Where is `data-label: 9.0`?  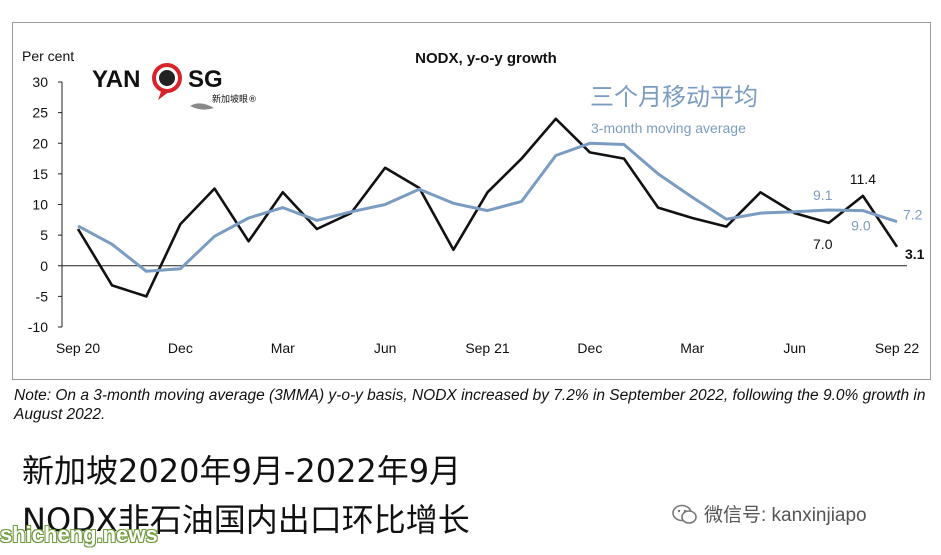 data-label: 9.0 is located at coordinates (861, 226).